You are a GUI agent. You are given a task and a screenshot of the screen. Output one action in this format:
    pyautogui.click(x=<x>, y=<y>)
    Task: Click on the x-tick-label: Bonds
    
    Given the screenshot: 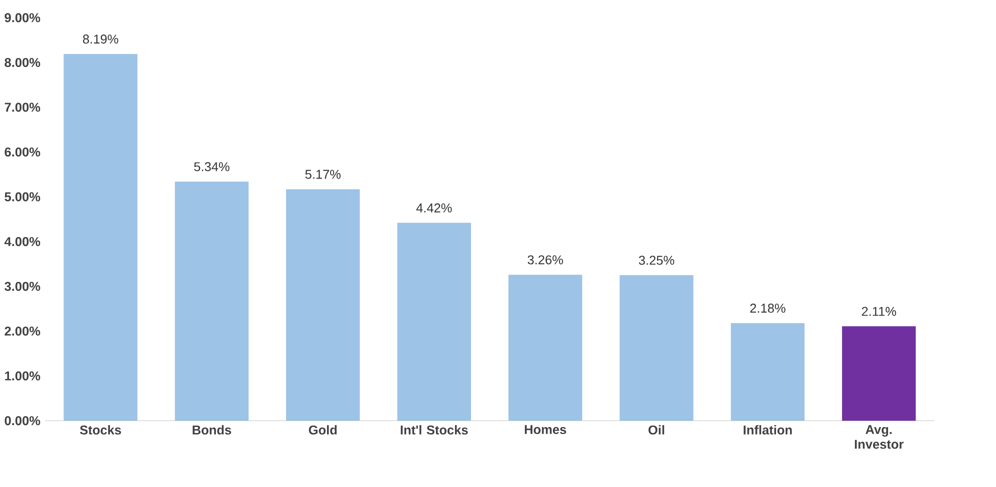 What is the action you would take?
    pyautogui.click(x=212, y=430)
    